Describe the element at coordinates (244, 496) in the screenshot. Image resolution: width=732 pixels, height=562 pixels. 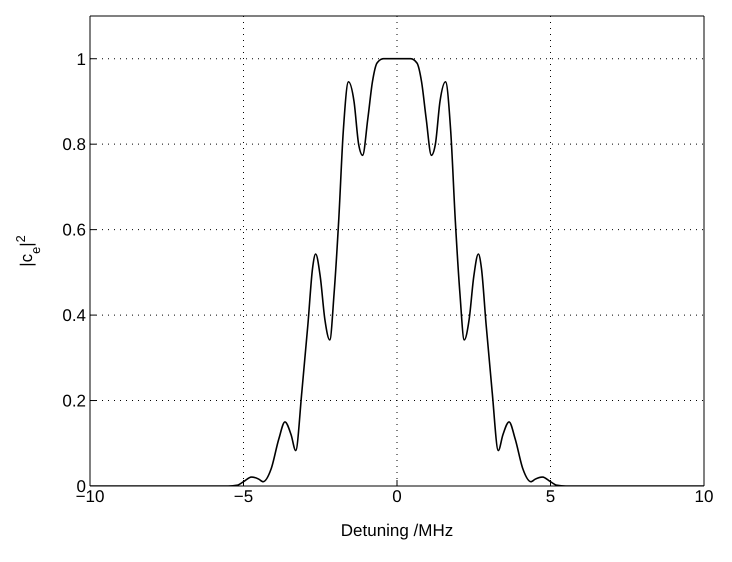
I see `x-tick-label: −5` at that location.